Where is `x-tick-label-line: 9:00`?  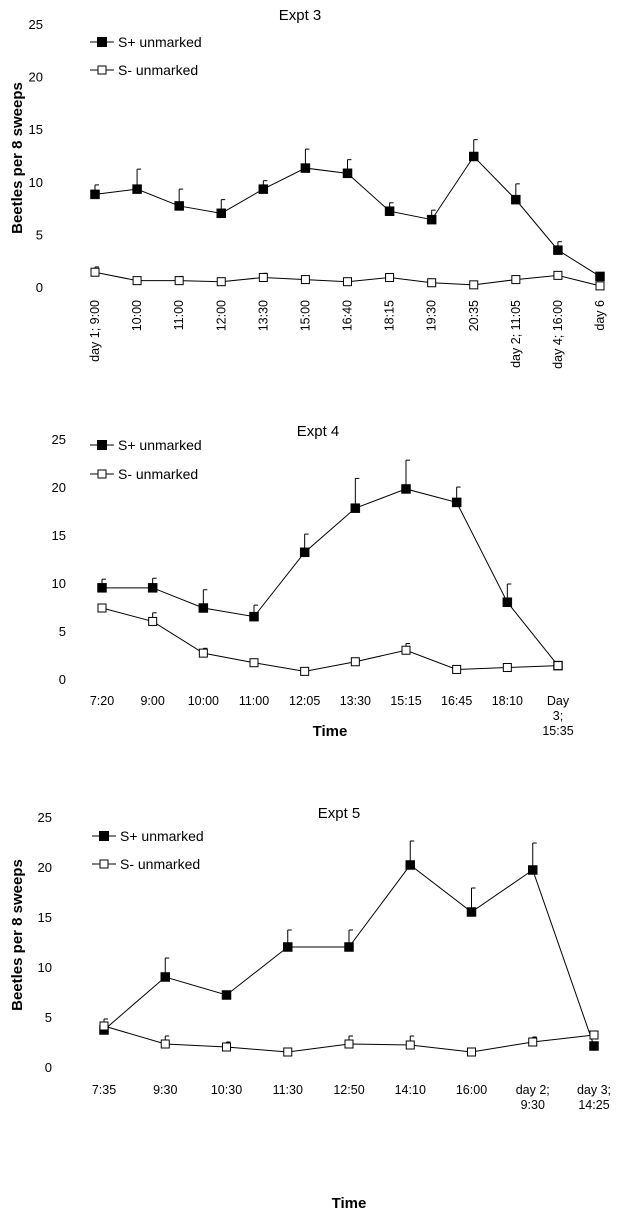 x-tick-label-line: 9:00 is located at coordinates (152, 701).